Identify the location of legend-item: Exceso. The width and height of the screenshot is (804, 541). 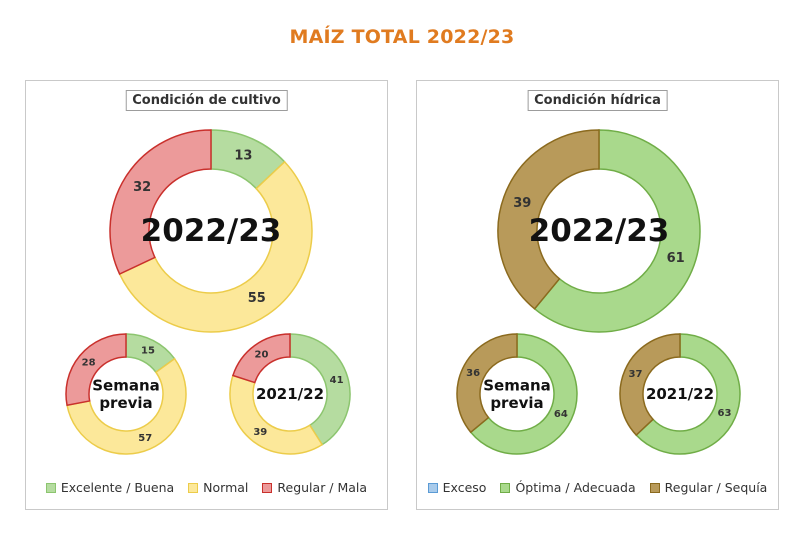
(457, 487).